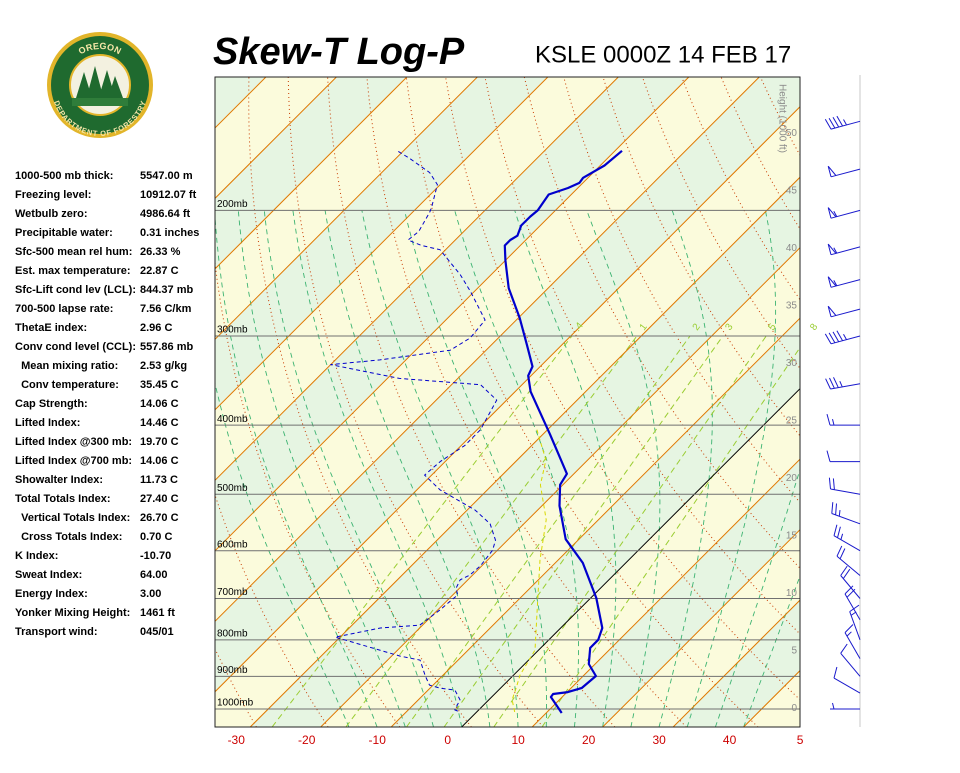  Describe the element at coordinates (47, 423) in the screenshot. I see `index-label: Lifted Index:` at that location.